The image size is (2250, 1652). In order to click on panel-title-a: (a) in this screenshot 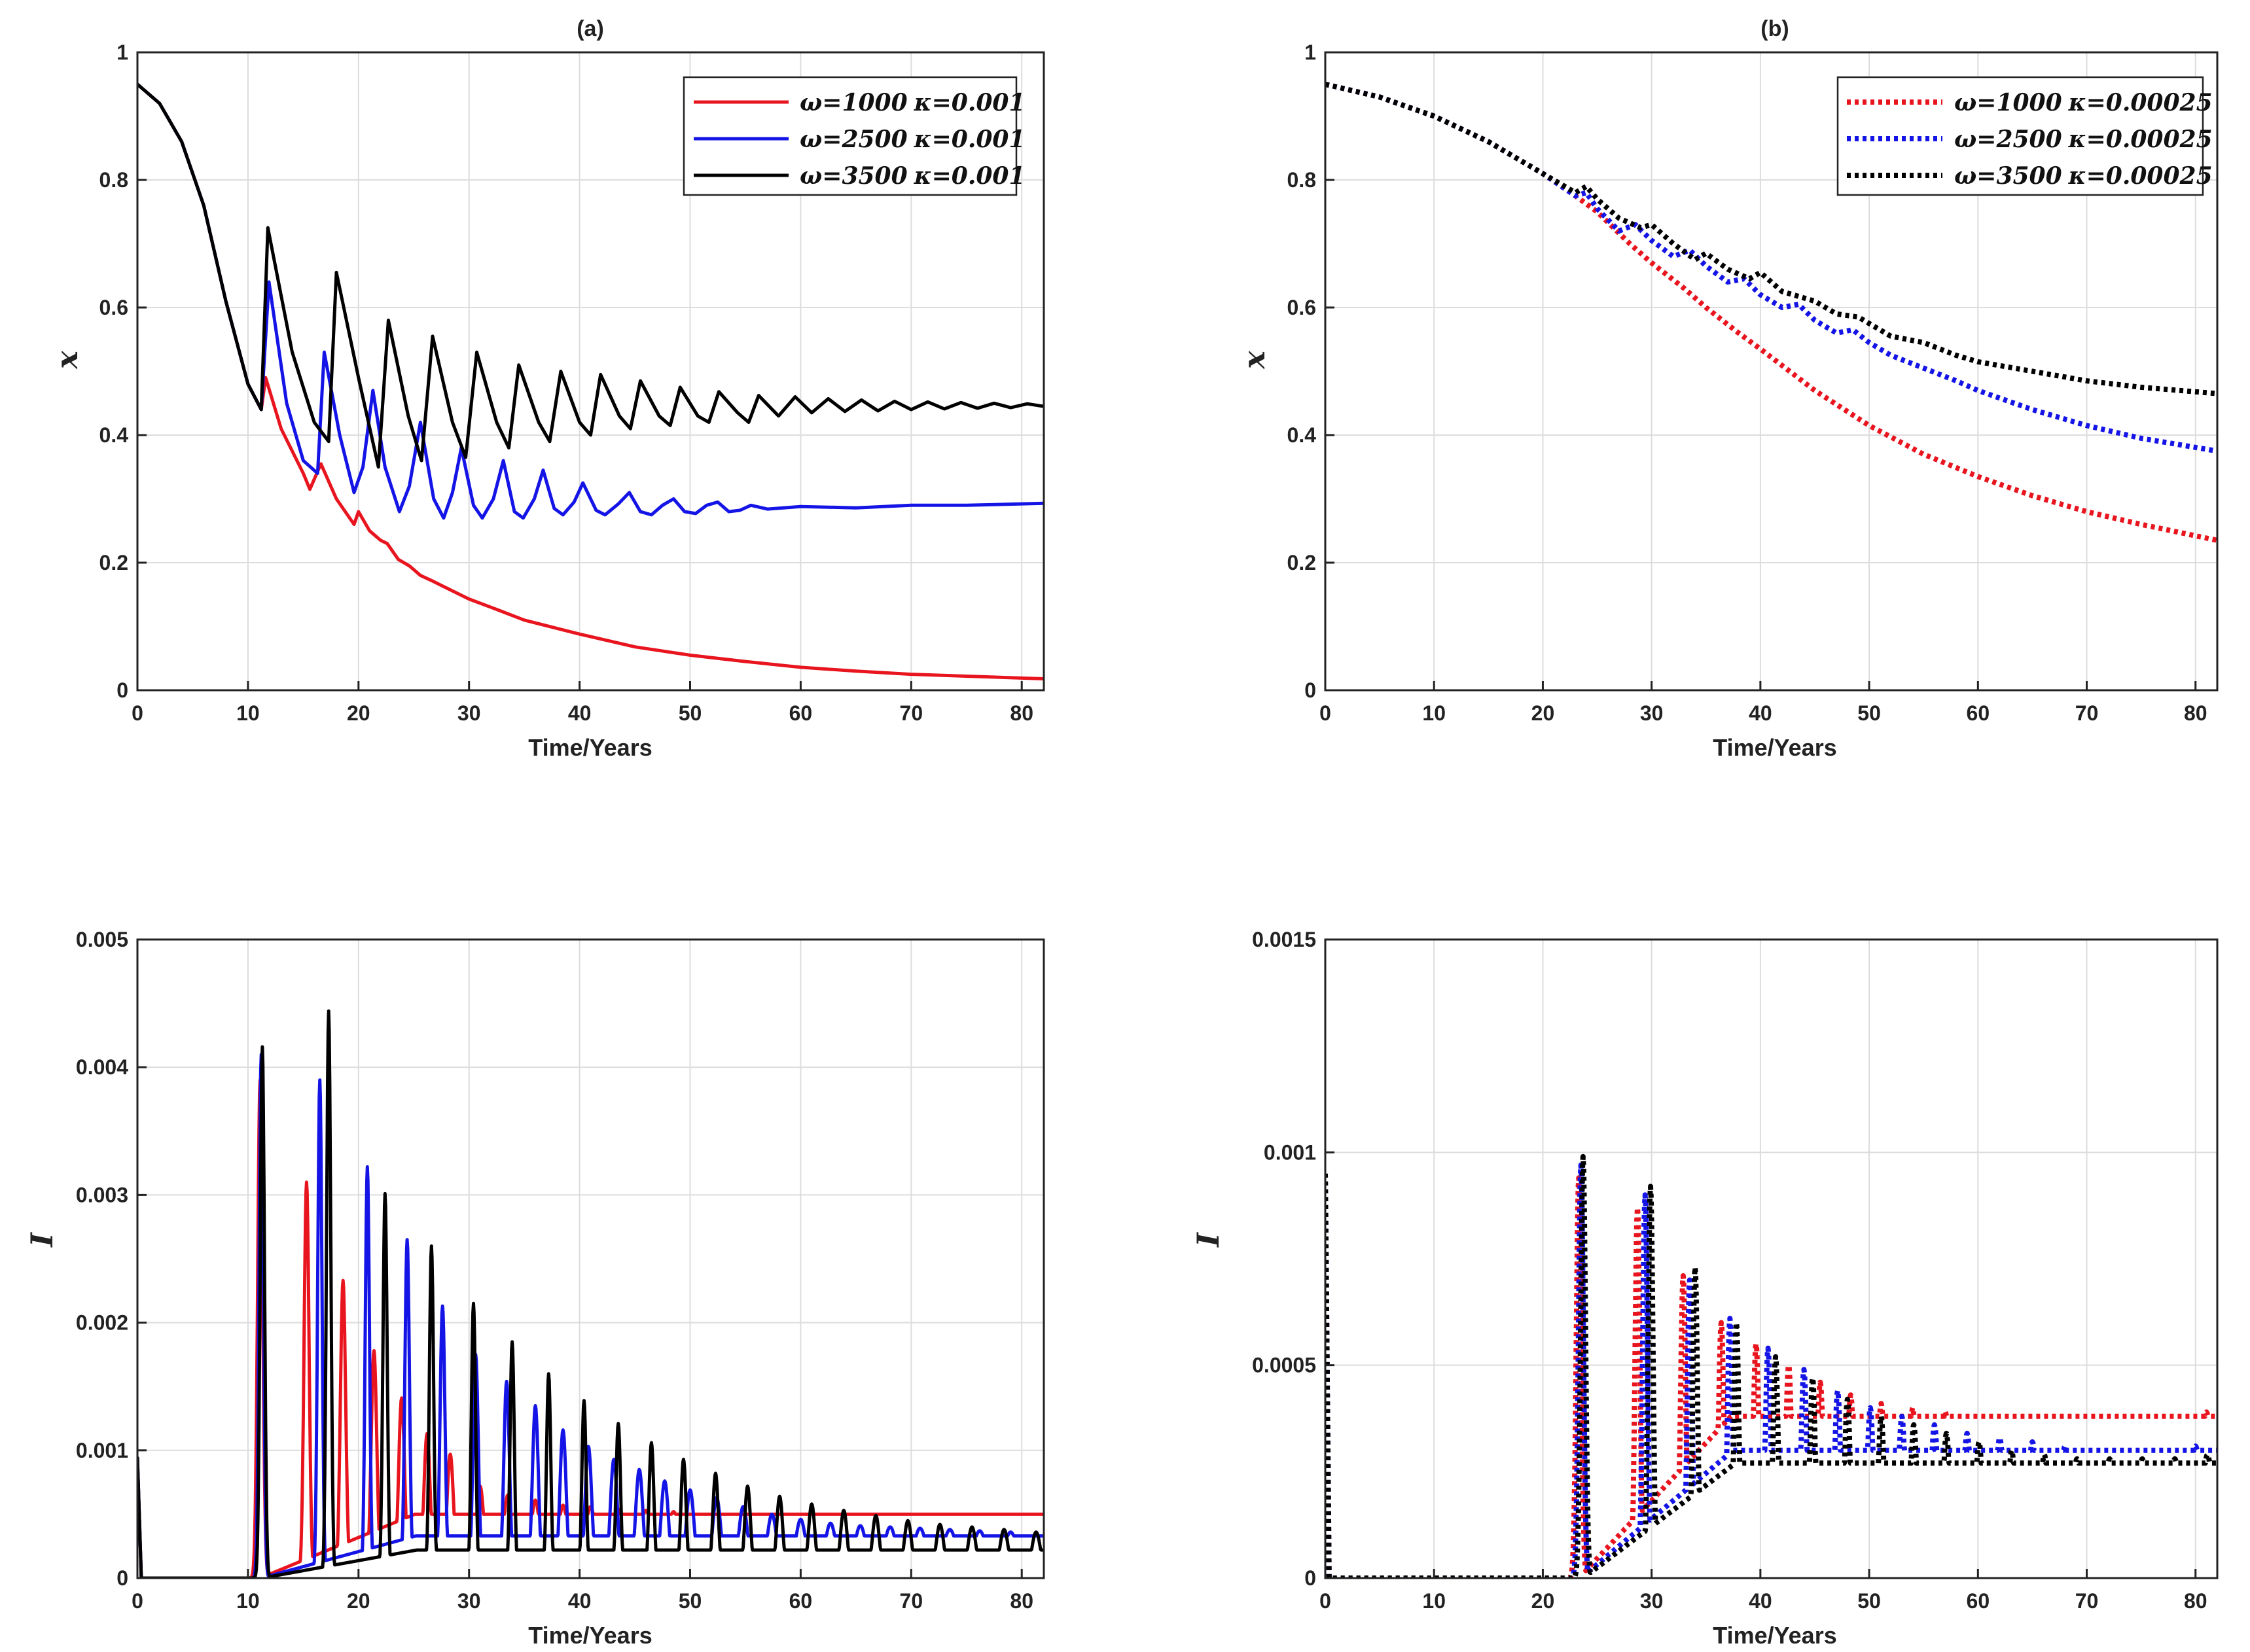, I will do `click(590, 28)`.